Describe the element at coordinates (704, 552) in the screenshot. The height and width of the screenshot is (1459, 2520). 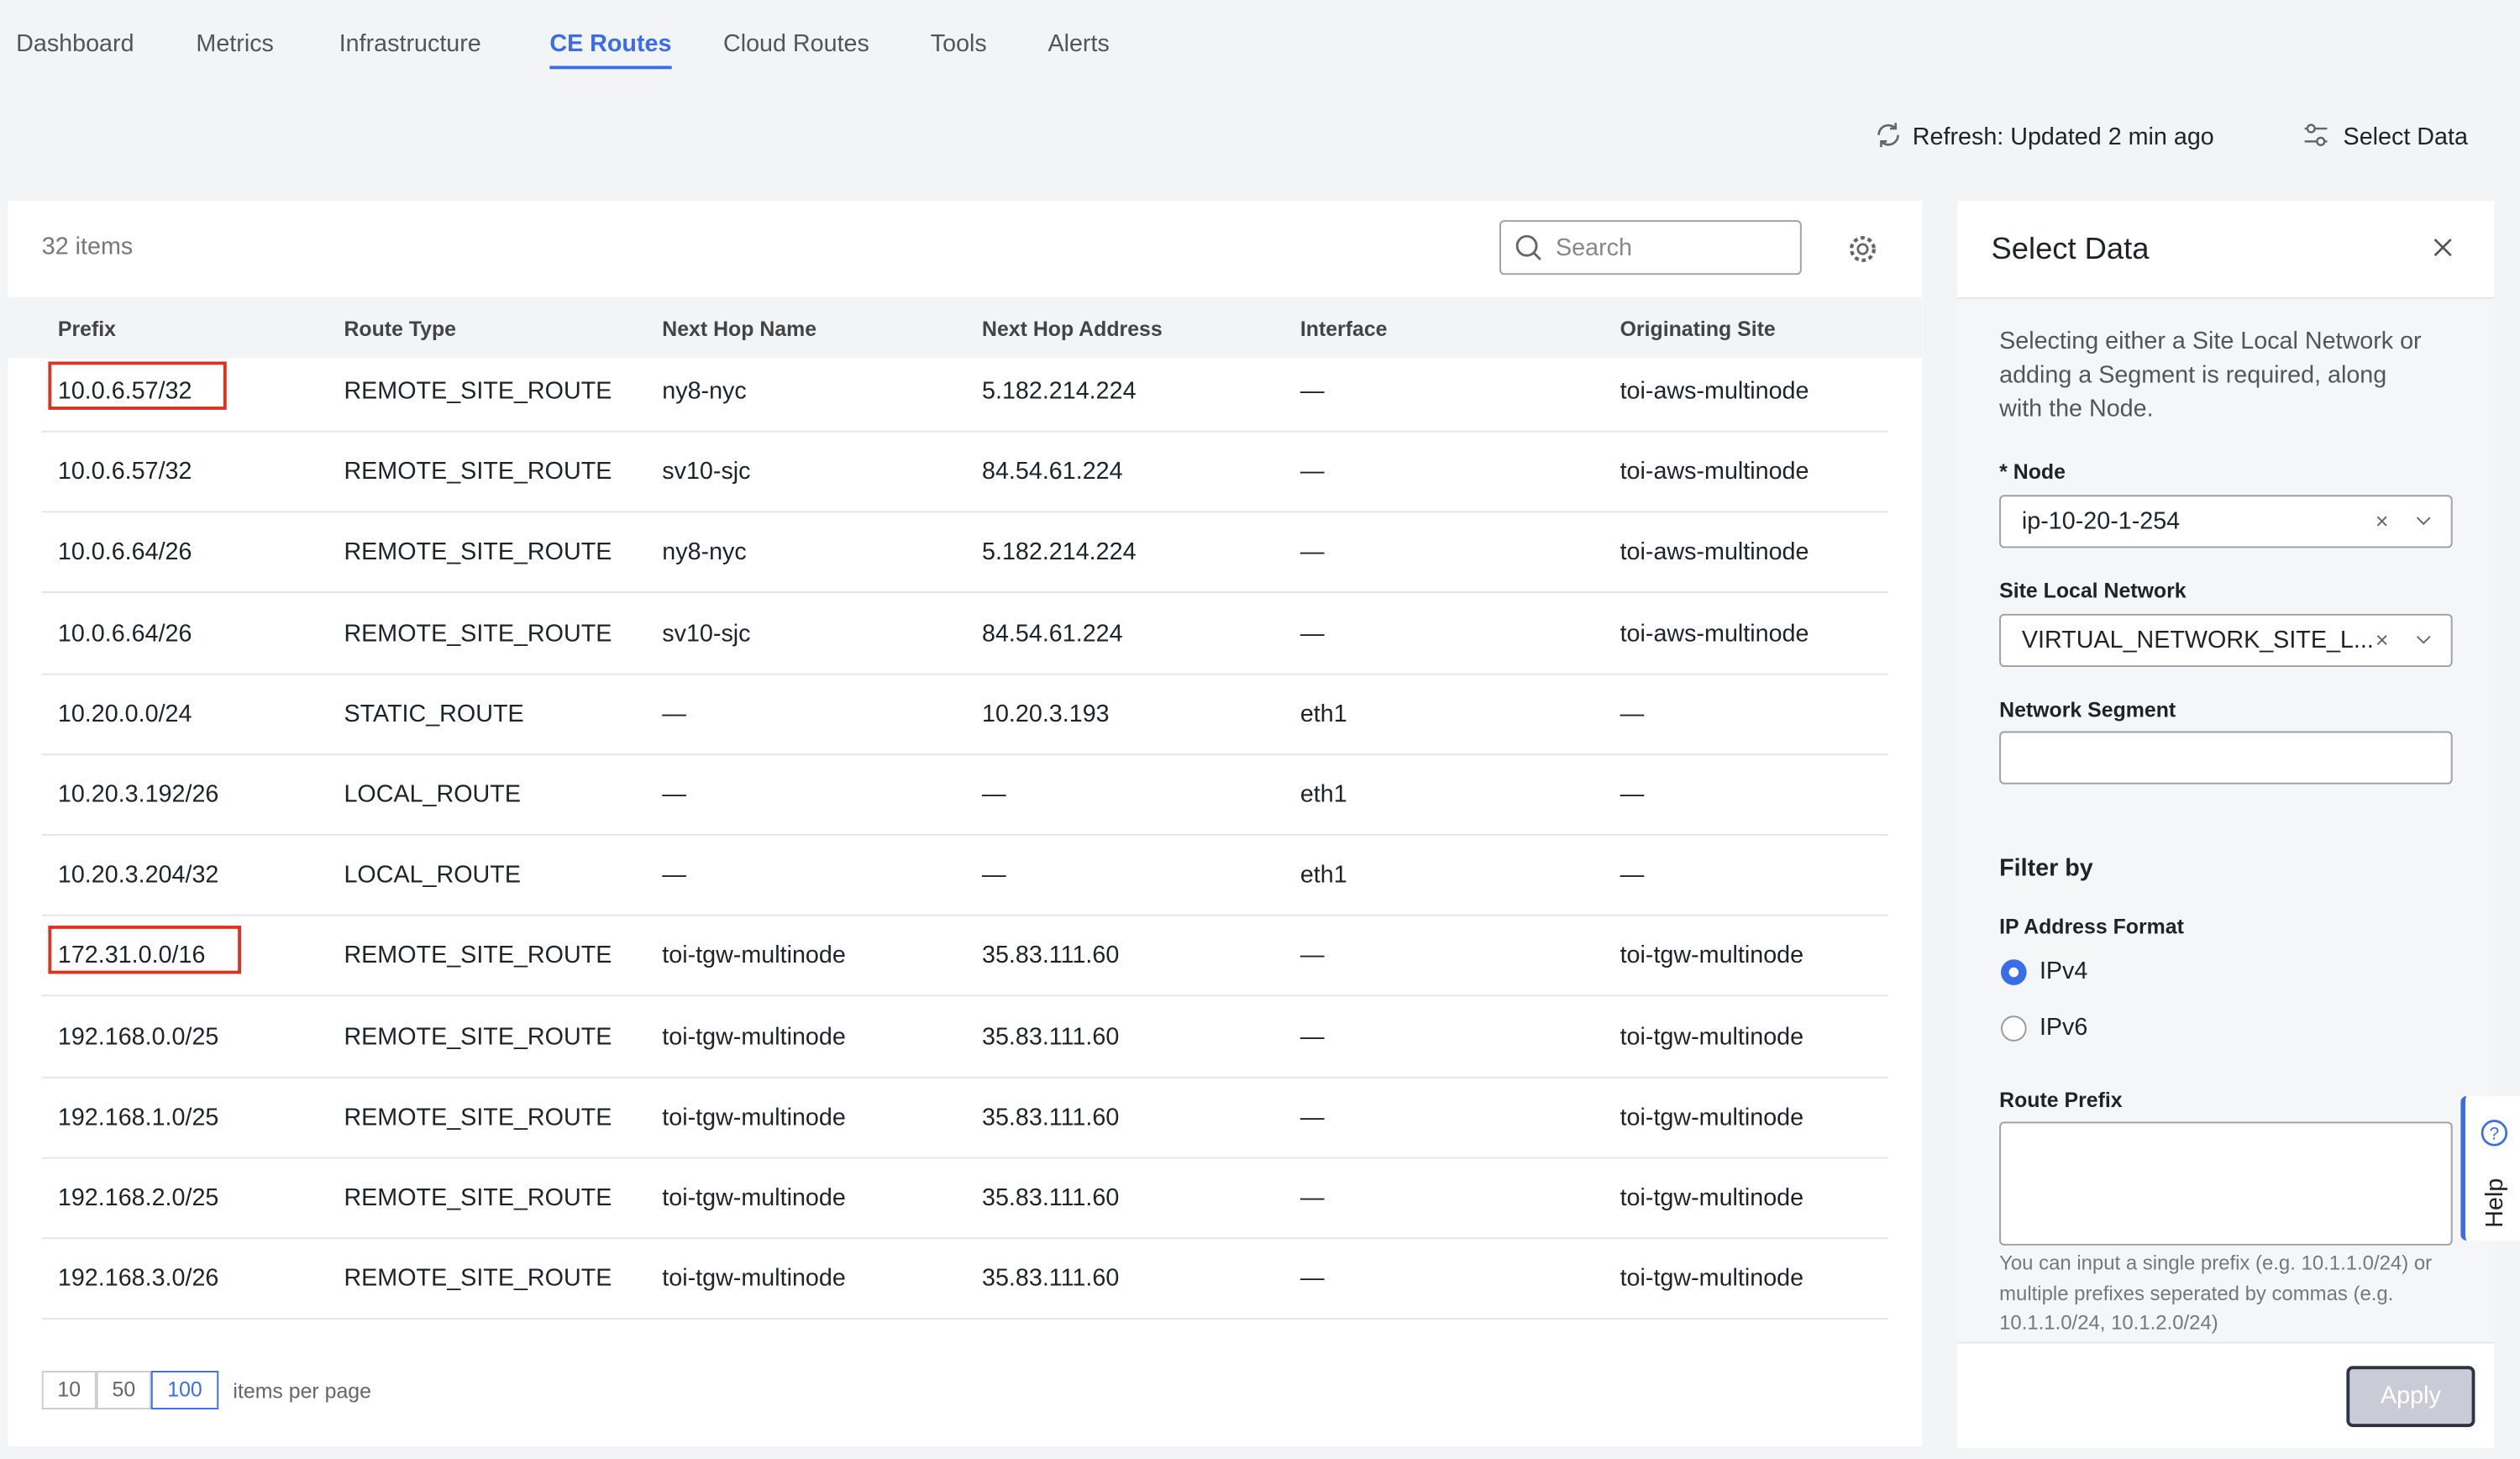
I see `table-cell: ny8-nyc` at that location.